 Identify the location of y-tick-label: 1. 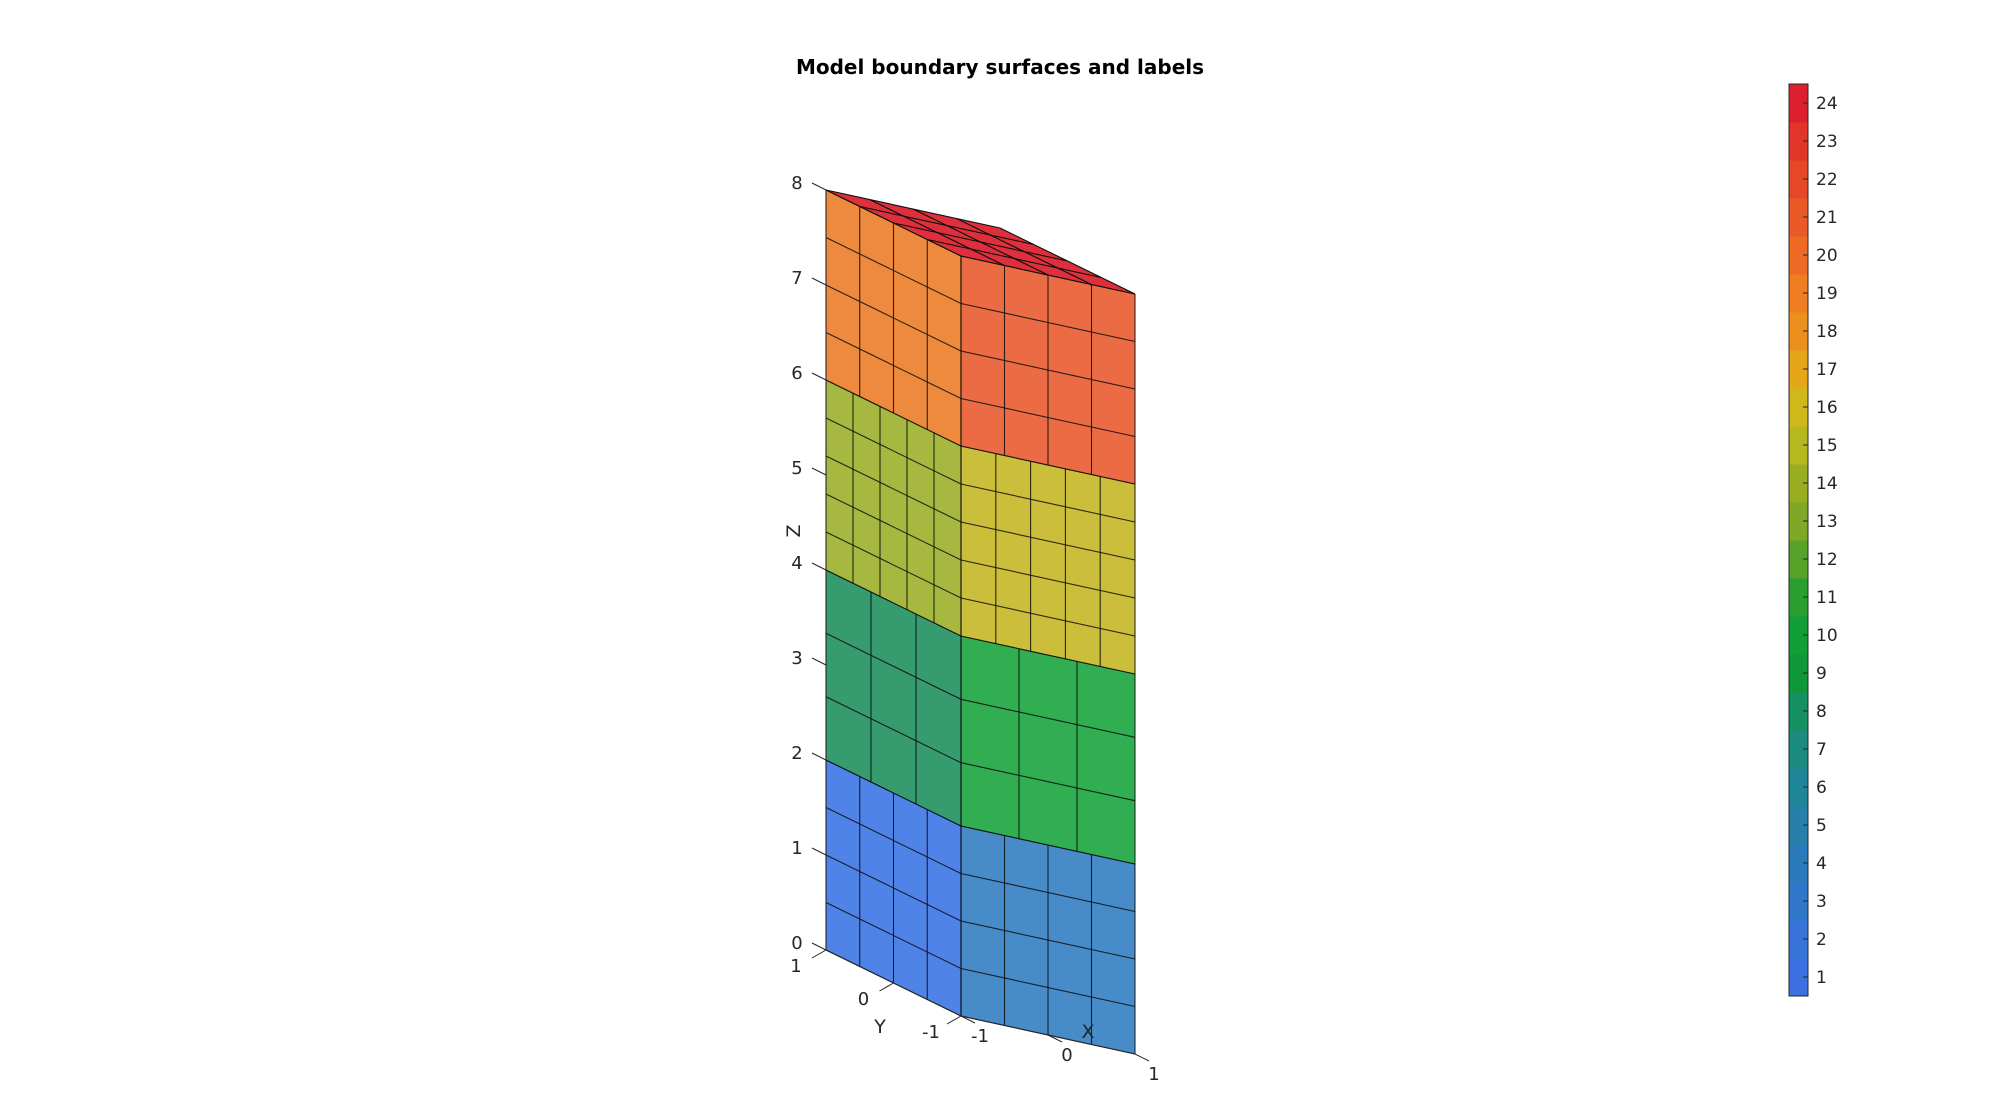
(795, 966).